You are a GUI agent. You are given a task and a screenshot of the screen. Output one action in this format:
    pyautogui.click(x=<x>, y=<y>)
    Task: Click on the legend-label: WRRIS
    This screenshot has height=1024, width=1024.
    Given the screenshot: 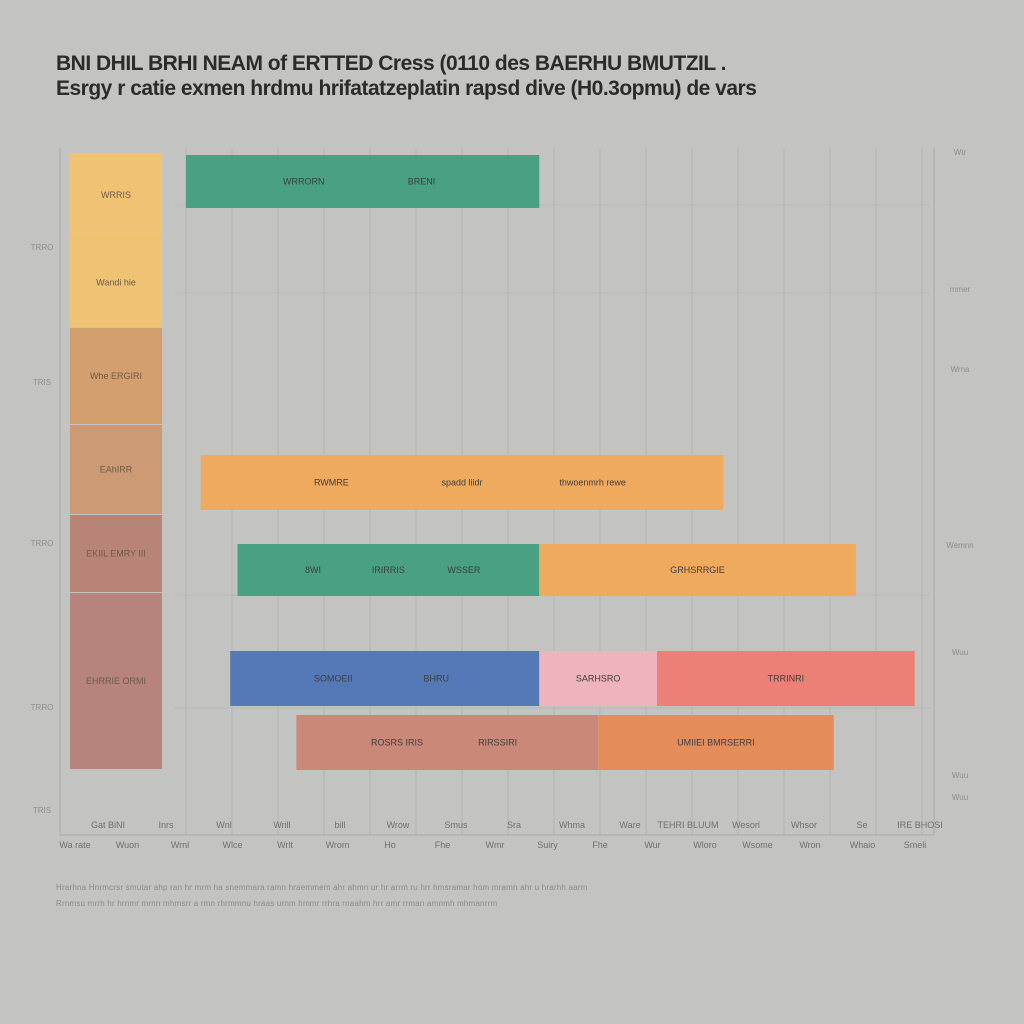 What is the action you would take?
    pyautogui.click(x=116, y=195)
    